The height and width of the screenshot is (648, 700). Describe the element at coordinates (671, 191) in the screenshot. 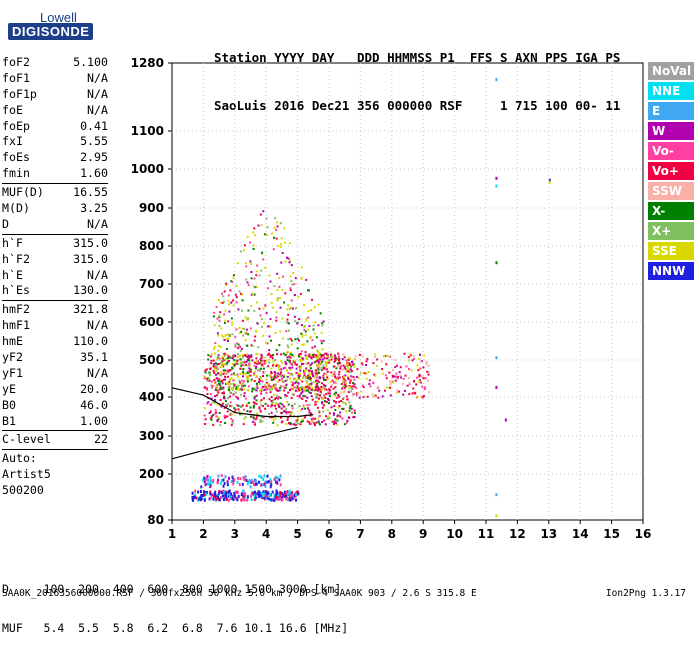

I see `legend-item: SSW` at that location.